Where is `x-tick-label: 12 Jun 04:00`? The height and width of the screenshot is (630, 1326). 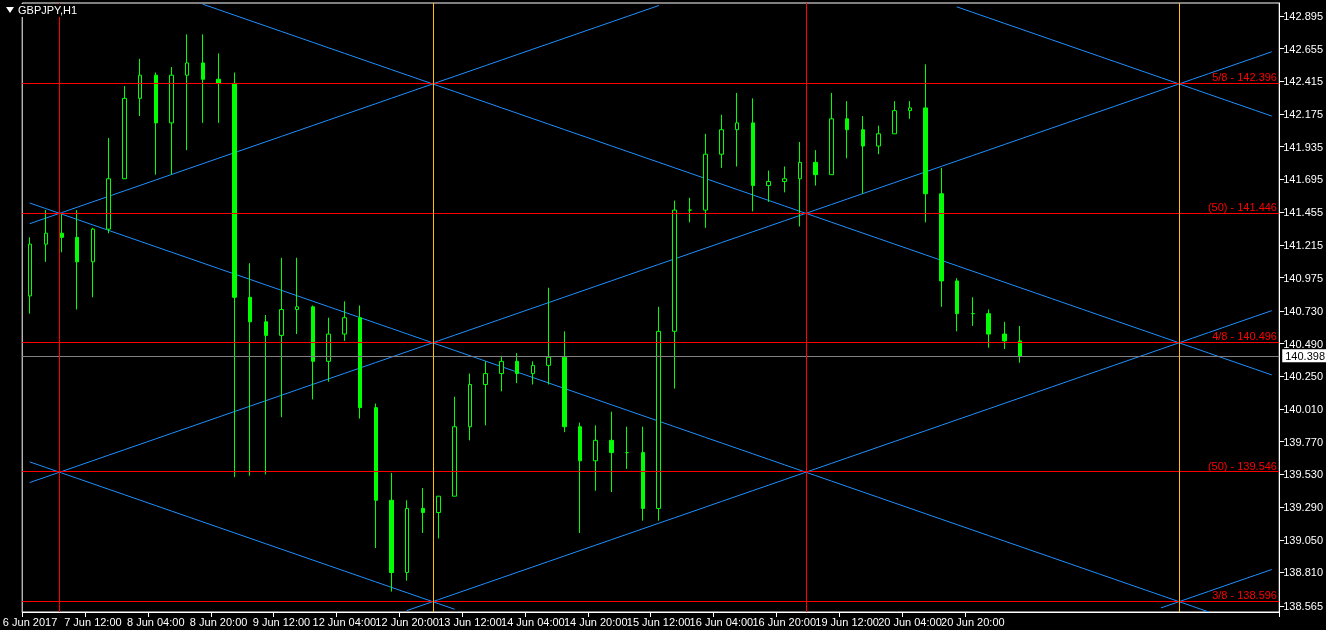 x-tick-label: 12 Jun 04:00 is located at coordinates (344, 621).